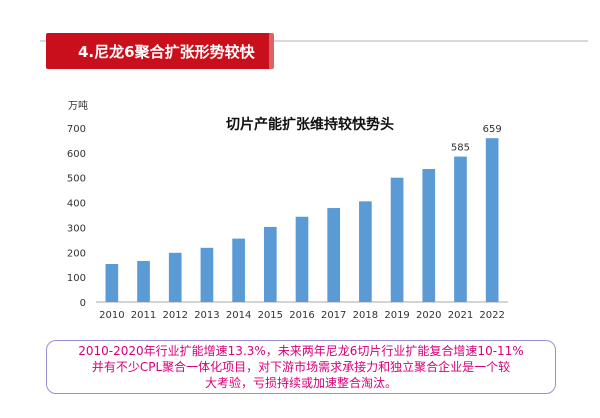 Image resolution: width=600 pixels, height=418 pixels. Describe the element at coordinates (492, 220) in the screenshot. I see `bar-2022` at that location.